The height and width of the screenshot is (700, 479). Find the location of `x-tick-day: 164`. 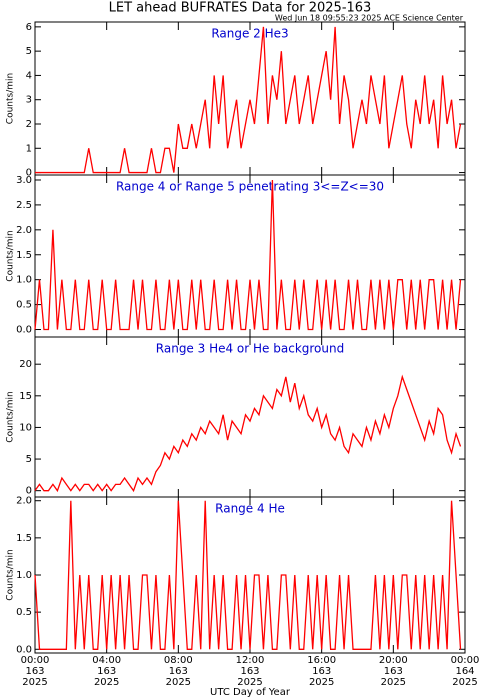

x-tick-day: 164 is located at coordinates (464, 671).